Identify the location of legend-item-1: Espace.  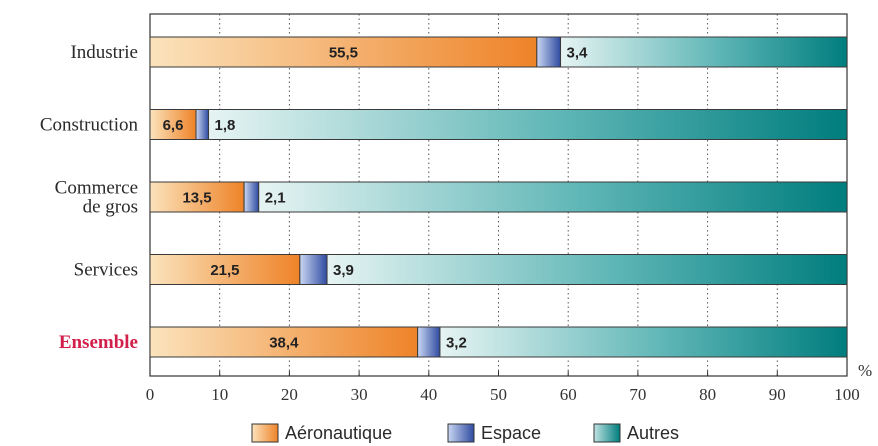
(494, 433).